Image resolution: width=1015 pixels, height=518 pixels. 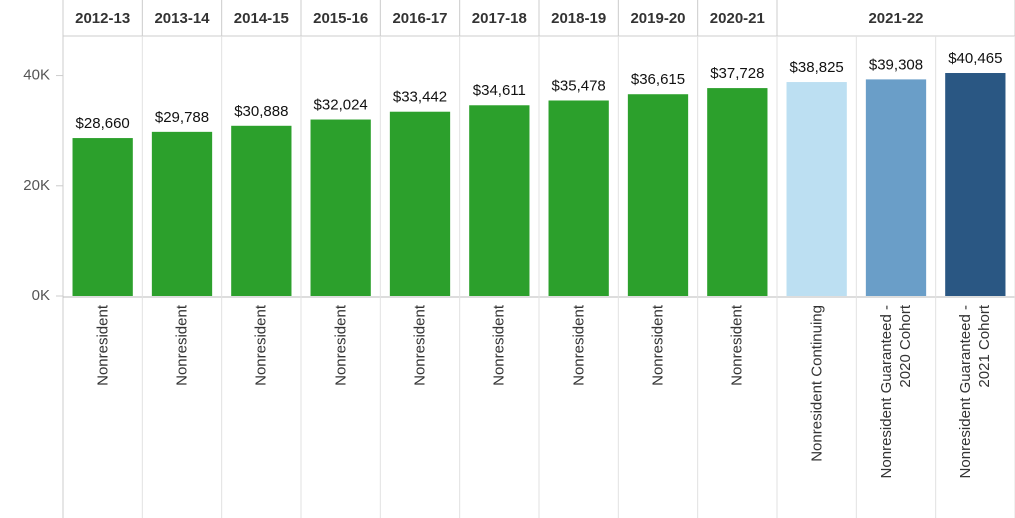 What do you see at coordinates (499, 90) in the screenshot?
I see `value-label: $34,611` at bounding box center [499, 90].